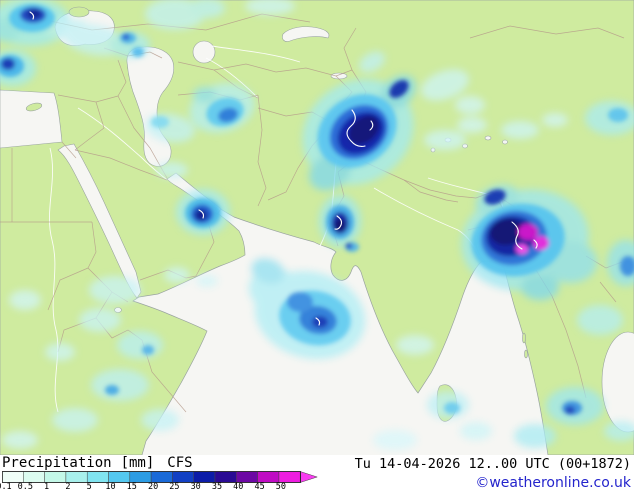 This screenshot has width=634, height=490. I want to click on legend-tick-label: 2, so click(68, 486).